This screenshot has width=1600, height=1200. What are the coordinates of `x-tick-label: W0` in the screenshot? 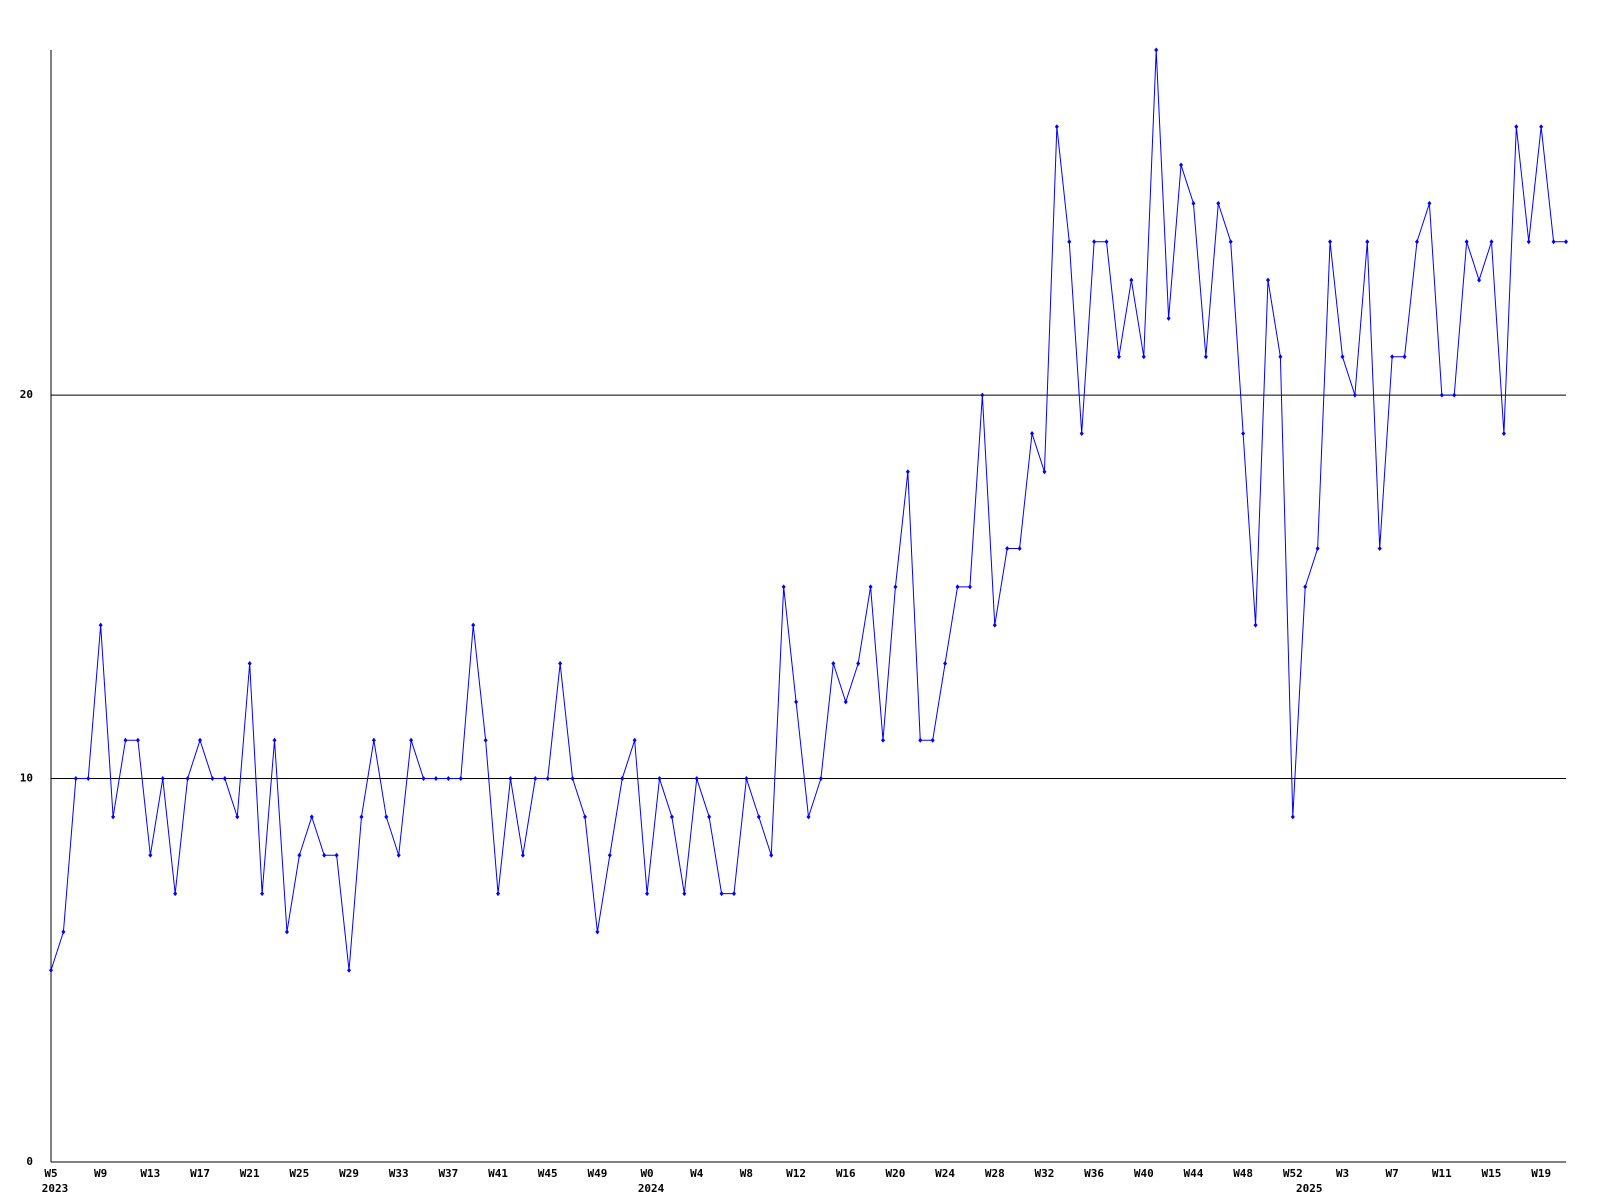 It's located at (646, 1173).